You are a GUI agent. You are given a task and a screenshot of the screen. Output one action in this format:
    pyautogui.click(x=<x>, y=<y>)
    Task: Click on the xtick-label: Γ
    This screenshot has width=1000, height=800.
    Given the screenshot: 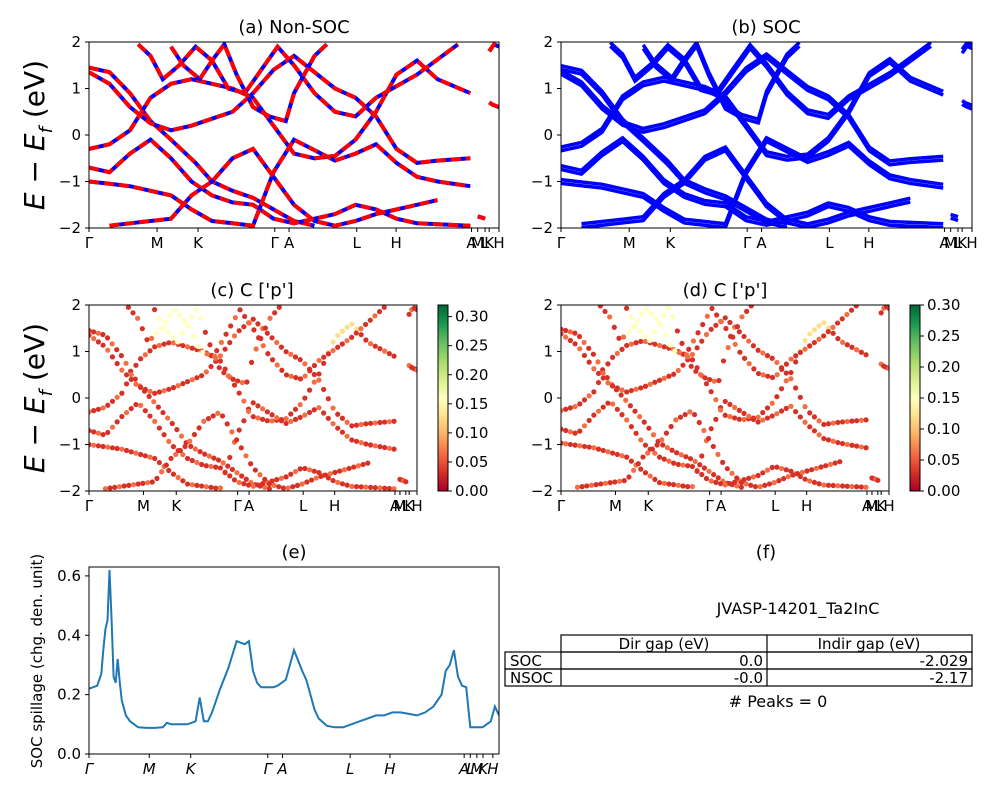 What is the action you would take?
    pyautogui.click(x=709, y=506)
    